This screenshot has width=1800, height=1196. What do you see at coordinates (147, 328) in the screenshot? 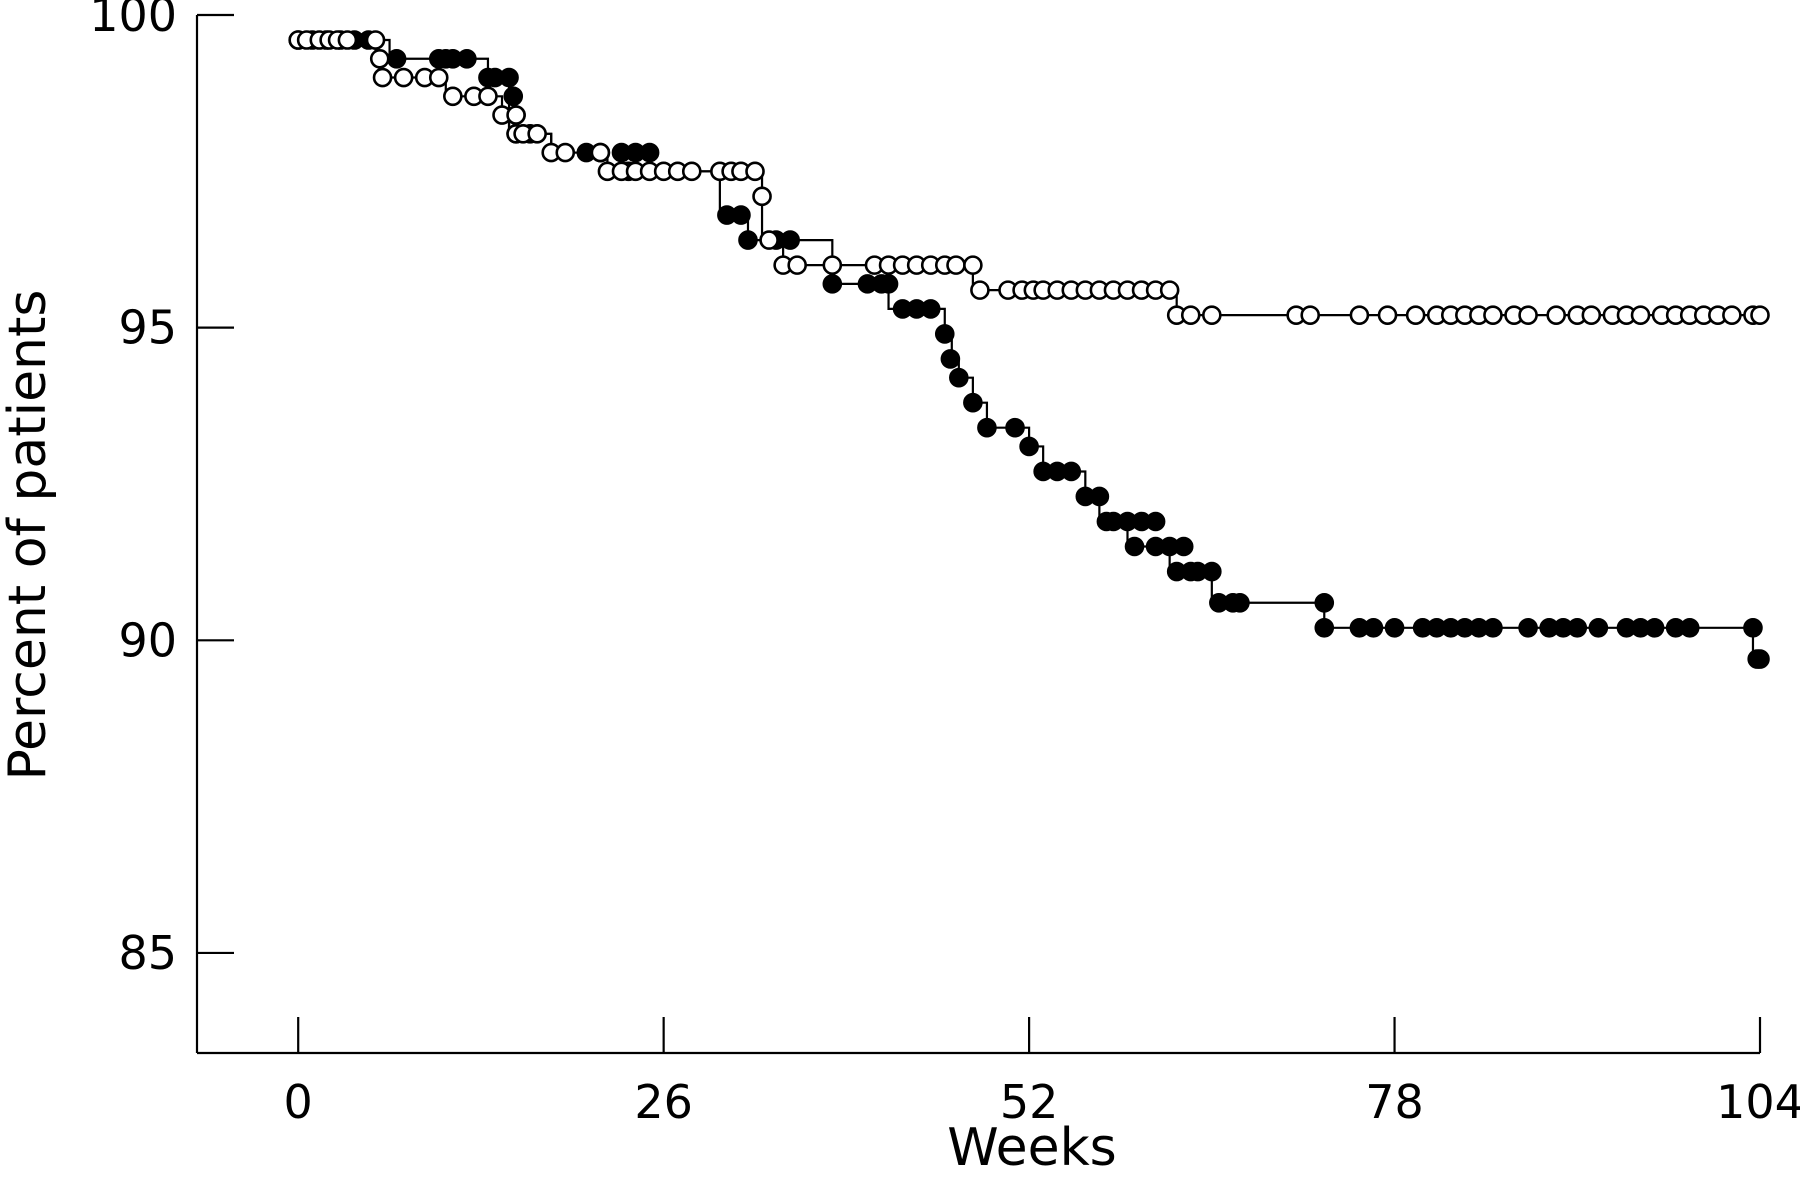
I see `y-tick-label: 95` at bounding box center [147, 328].